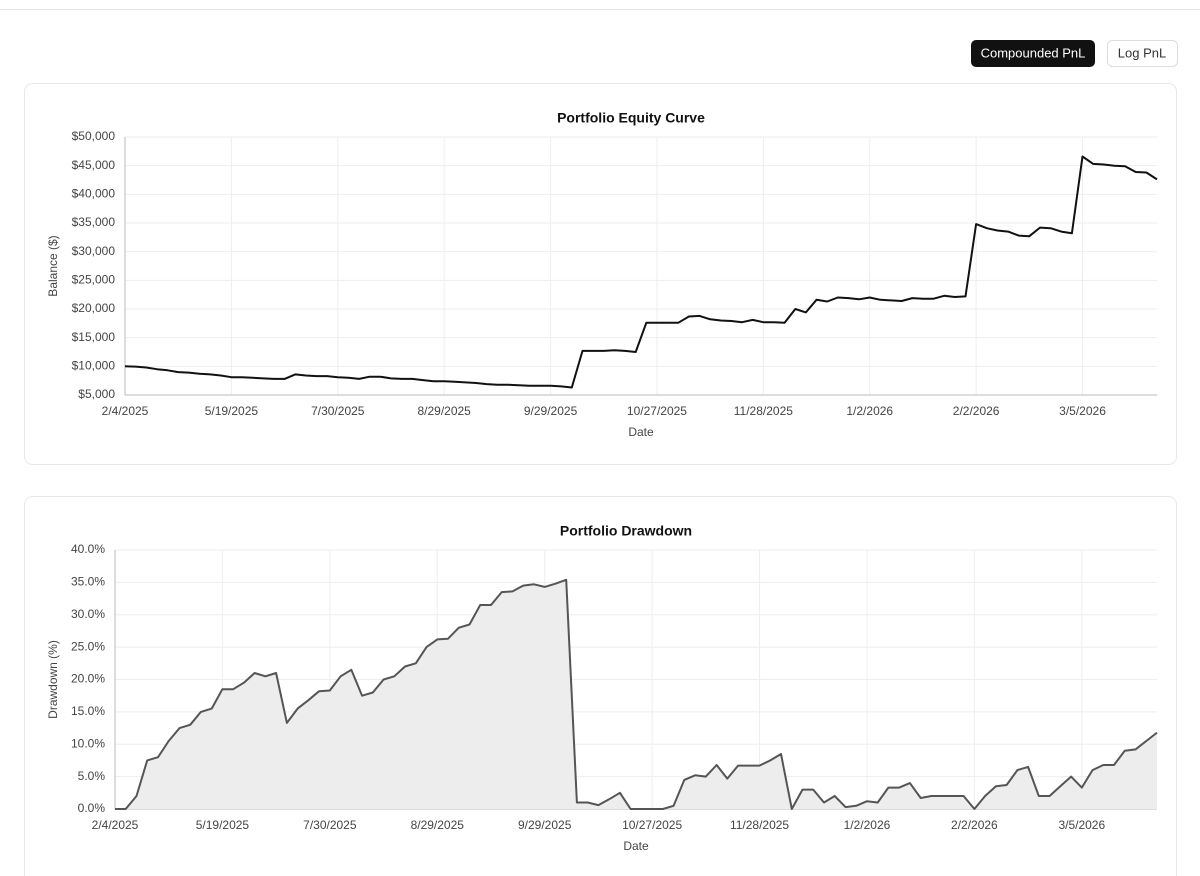  Describe the element at coordinates (94, 165) in the screenshot. I see `y-tick-label: $45,000` at that location.